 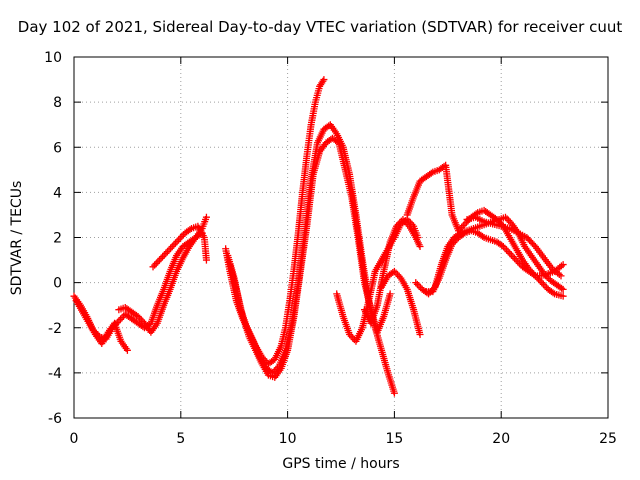 What do you see at coordinates (57, 284) in the screenshot?
I see `y-tick-label: 0` at bounding box center [57, 284].